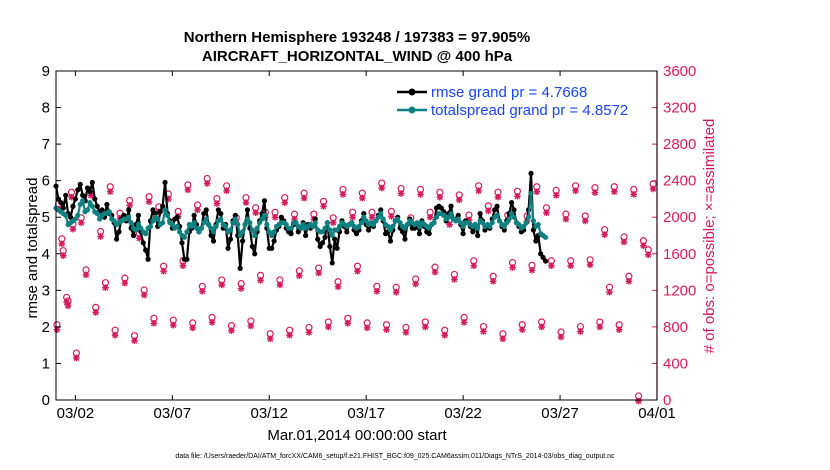 The width and height of the screenshot is (830, 470). Describe the element at coordinates (46, 400) in the screenshot. I see `y-tick-label-left: 0` at that location.